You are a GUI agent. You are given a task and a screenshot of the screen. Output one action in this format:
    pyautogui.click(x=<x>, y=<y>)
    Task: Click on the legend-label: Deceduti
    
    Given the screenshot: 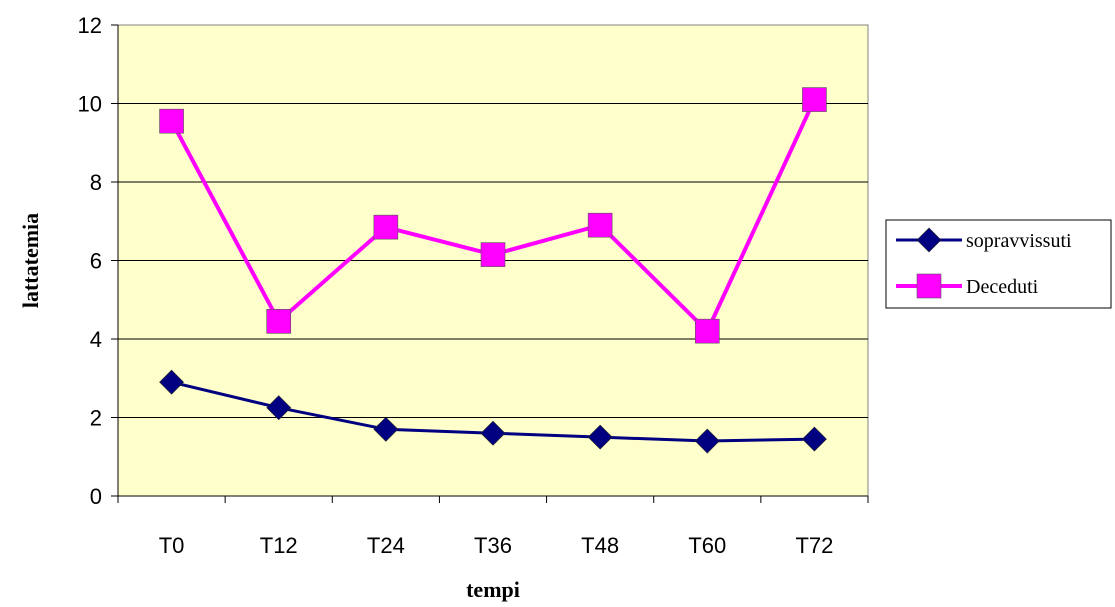 What is the action you would take?
    pyautogui.click(x=1002, y=287)
    